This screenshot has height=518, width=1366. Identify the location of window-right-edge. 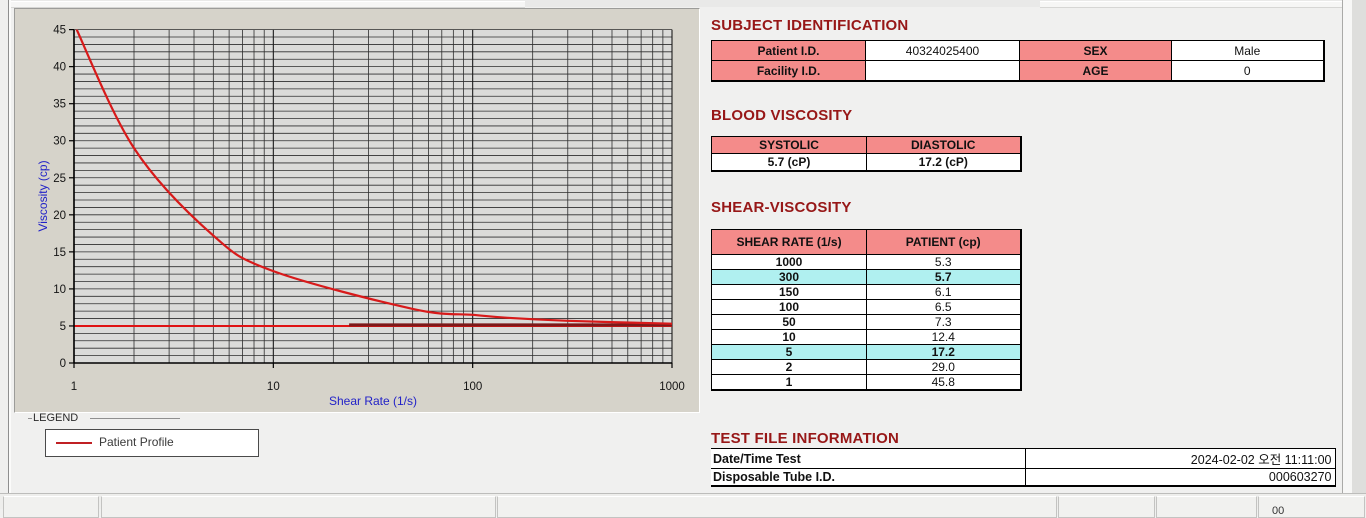
(1342, 254).